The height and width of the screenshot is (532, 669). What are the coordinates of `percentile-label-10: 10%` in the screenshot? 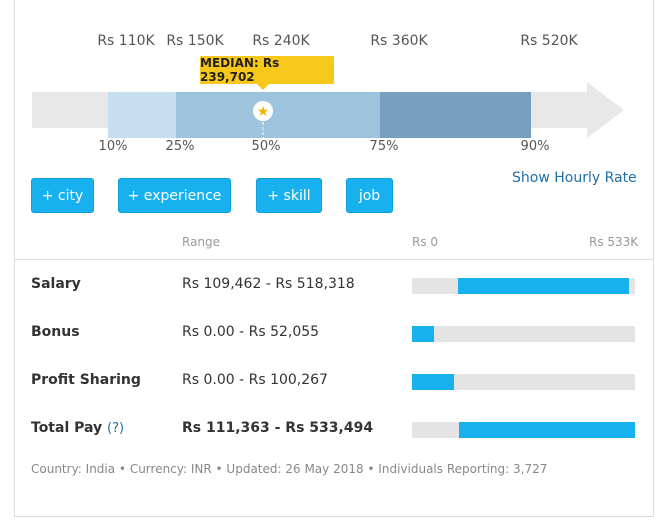 It's located at (113, 146).